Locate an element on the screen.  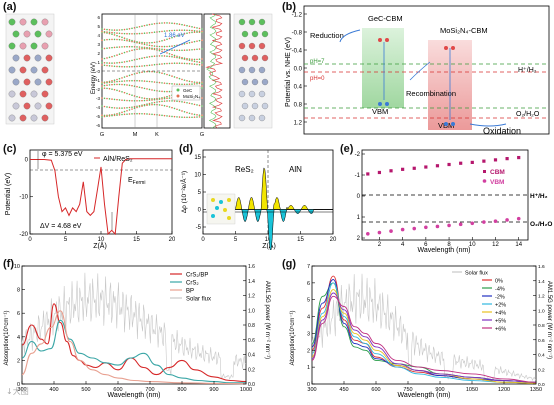
legend-entry: AlN/ReS₂ is located at coordinates (118, 159).